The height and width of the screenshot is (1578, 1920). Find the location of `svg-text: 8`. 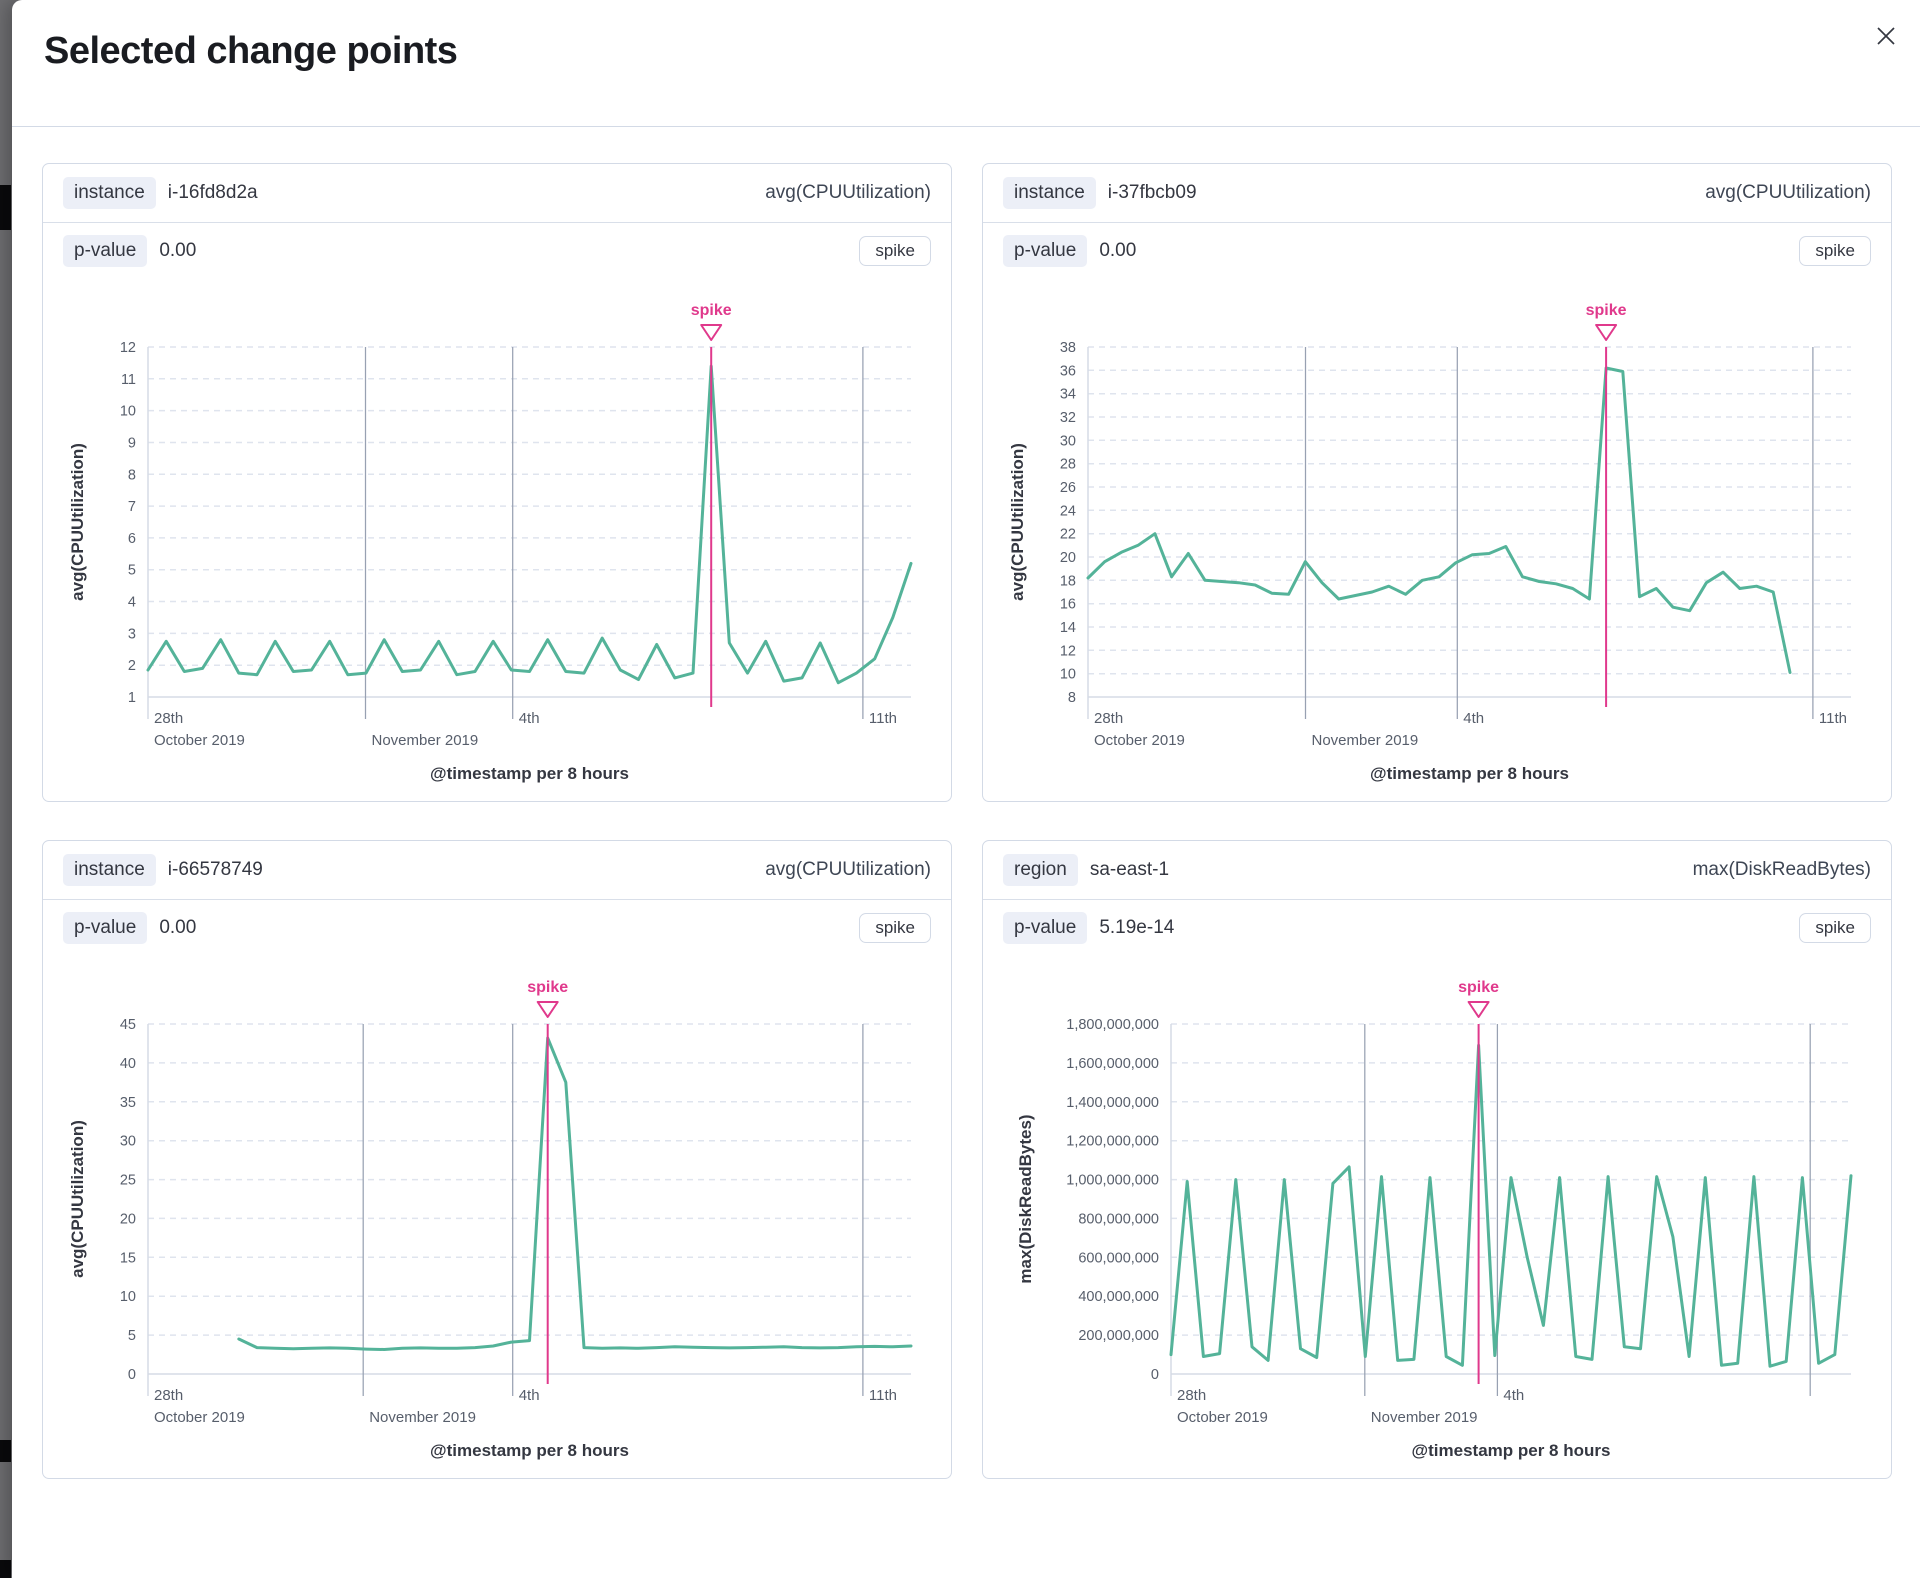

svg-text: 8 is located at coordinates (1072, 698).